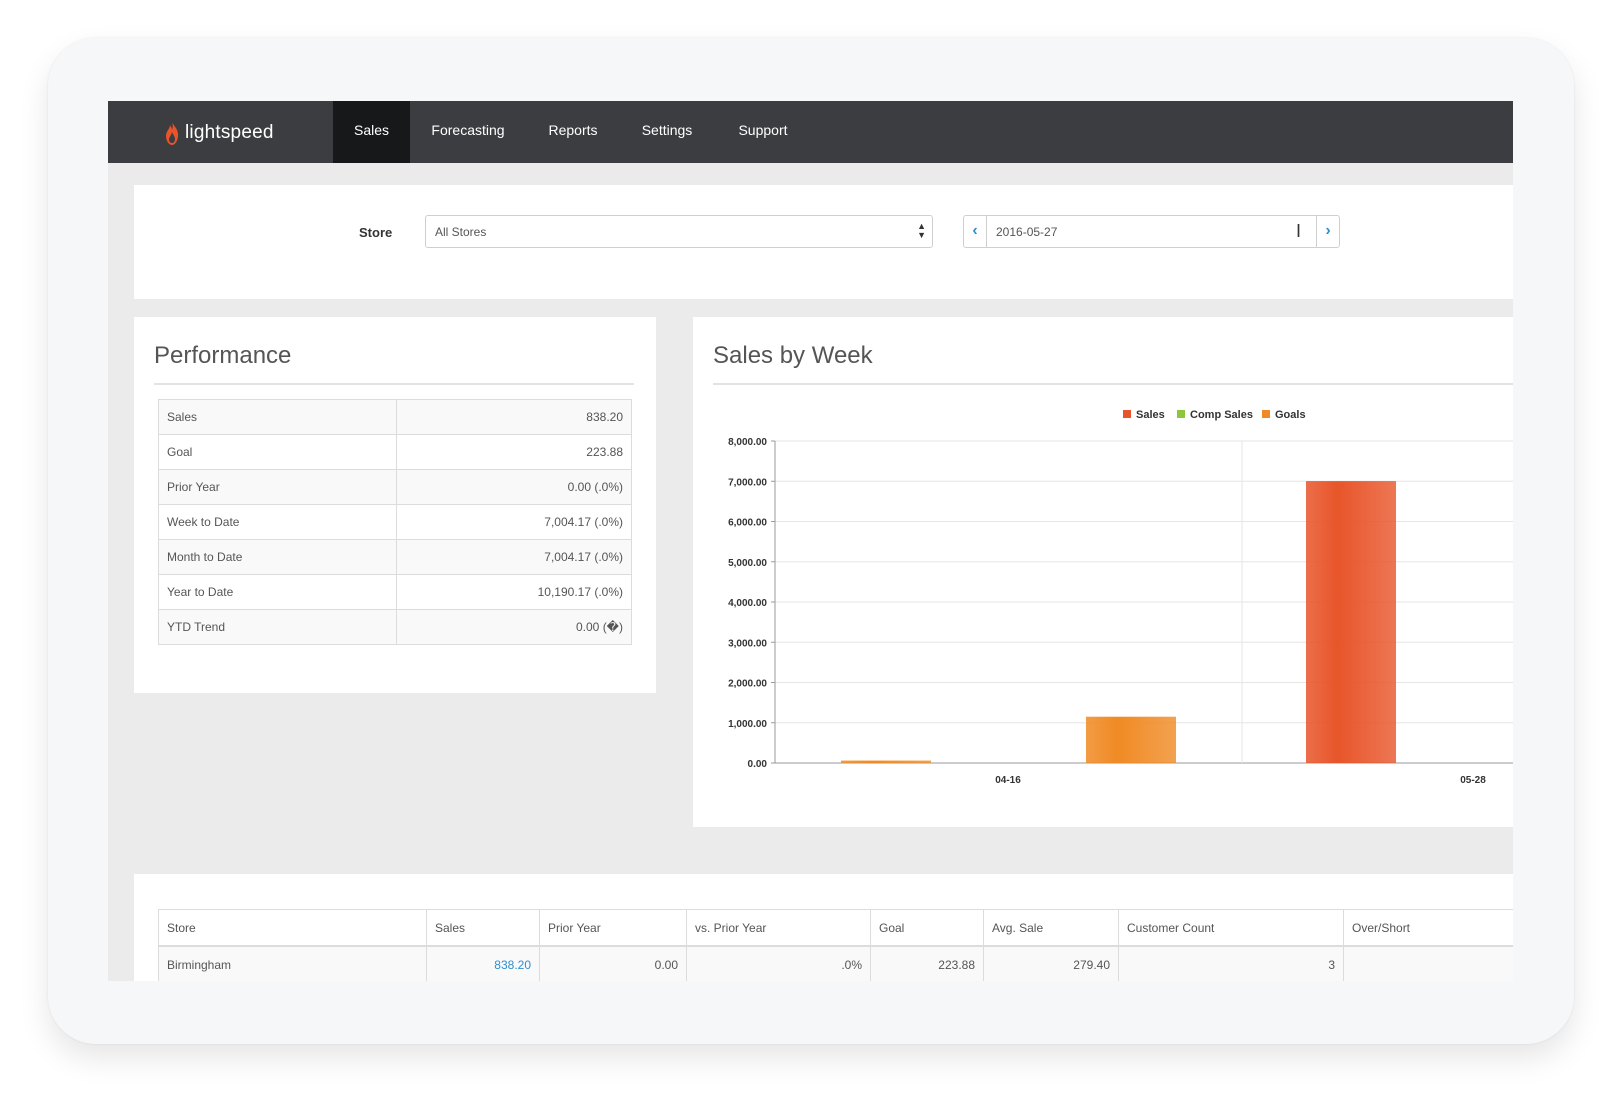  Describe the element at coordinates (1428, 963) in the screenshot. I see `cell-over-short` at that location.